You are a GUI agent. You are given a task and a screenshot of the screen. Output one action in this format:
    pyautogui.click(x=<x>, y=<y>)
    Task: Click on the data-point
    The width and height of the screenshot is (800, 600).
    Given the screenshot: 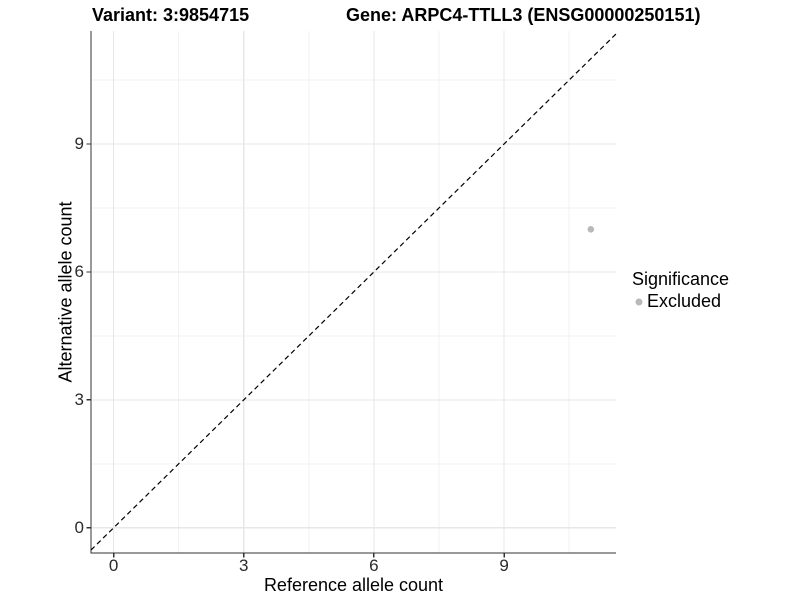 What is the action you would take?
    pyautogui.click(x=591, y=229)
    